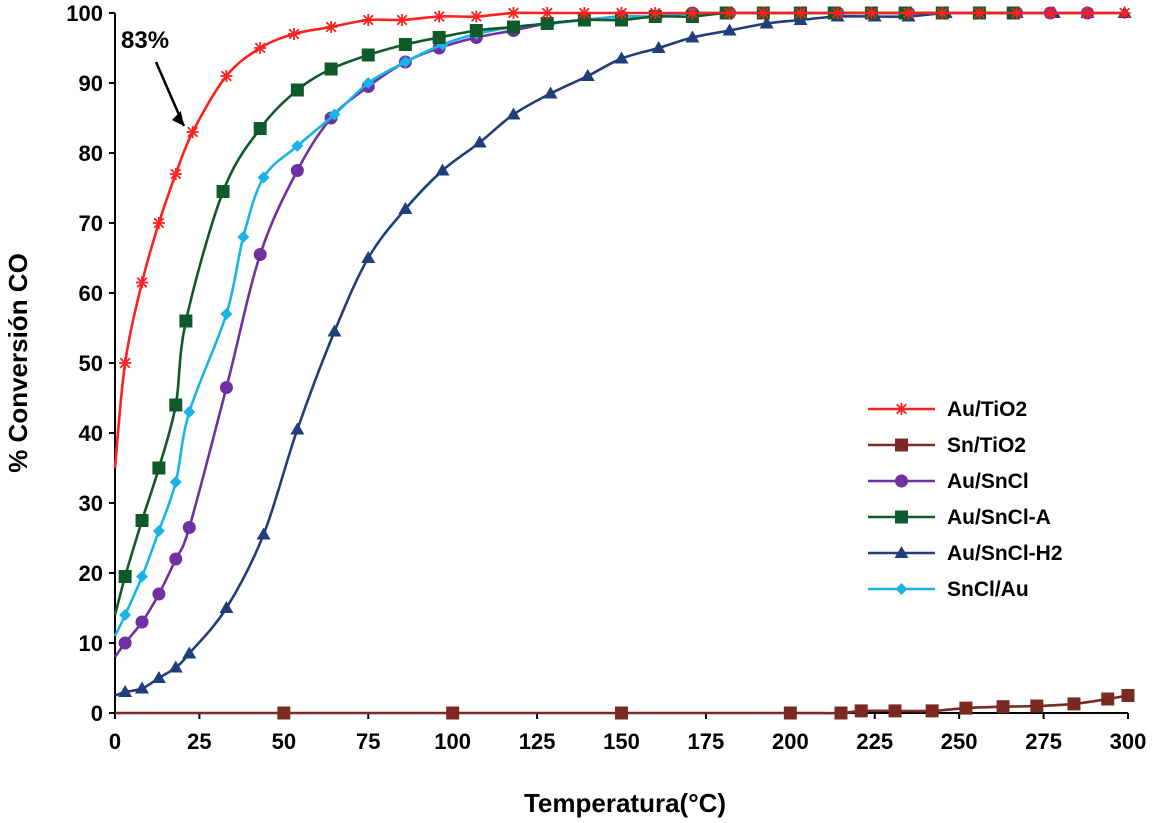 Image resolution: width=1160 pixels, height=823 pixels. Describe the element at coordinates (91, 503) in the screenshot. I see `y-tick-label: 30` at that location.